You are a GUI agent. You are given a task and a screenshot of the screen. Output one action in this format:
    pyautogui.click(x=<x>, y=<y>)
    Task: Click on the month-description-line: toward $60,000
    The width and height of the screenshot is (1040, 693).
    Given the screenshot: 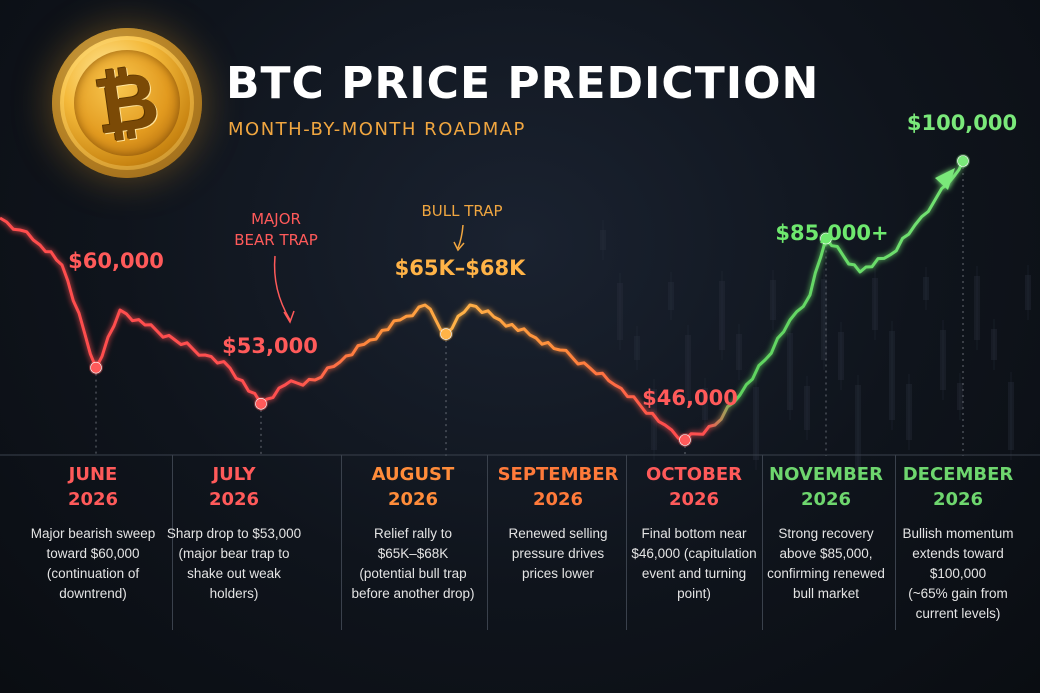 What is the action you would take?
    pyautogui.click(x=93, y=553)
    